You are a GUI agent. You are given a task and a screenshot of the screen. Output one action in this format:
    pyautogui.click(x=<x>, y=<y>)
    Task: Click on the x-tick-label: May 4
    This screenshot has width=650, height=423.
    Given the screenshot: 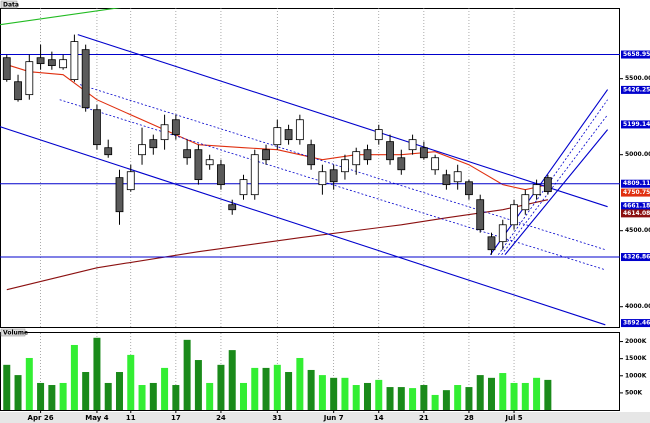 What is the action you would take?
    pyautogui.click(x=96, y=418)
    